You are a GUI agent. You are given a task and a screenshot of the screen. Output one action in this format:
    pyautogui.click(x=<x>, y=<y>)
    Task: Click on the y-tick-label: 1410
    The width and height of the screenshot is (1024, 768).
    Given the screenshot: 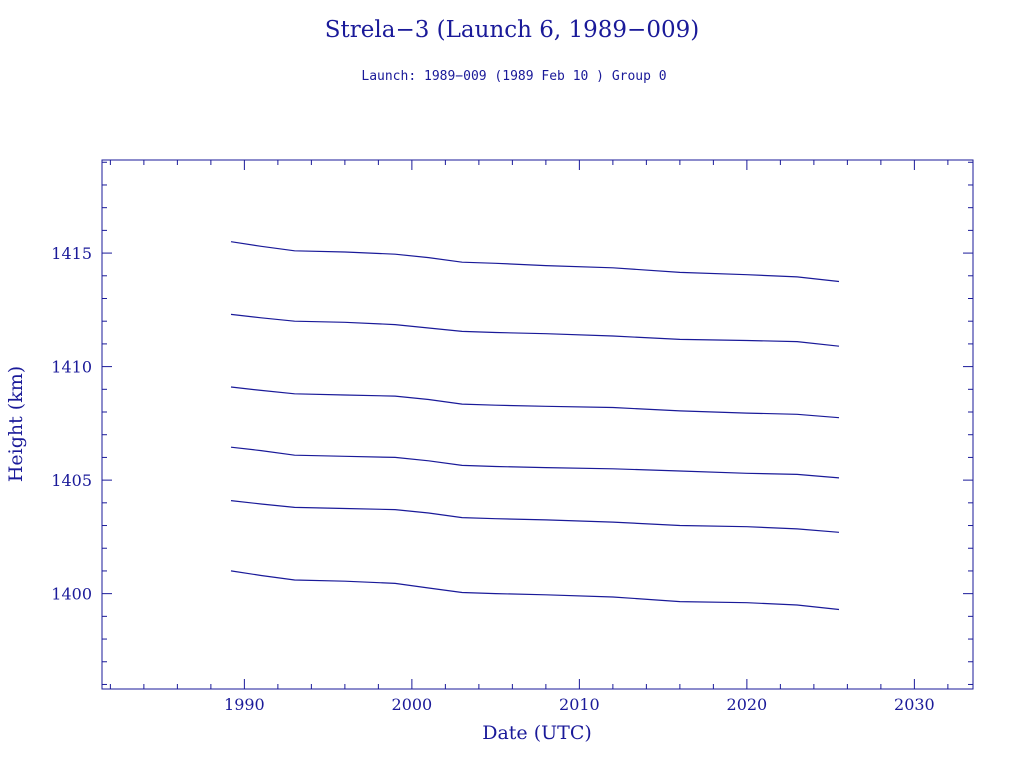 What is the action you would take?
    pyautogui.click(x=71, y=367)
    